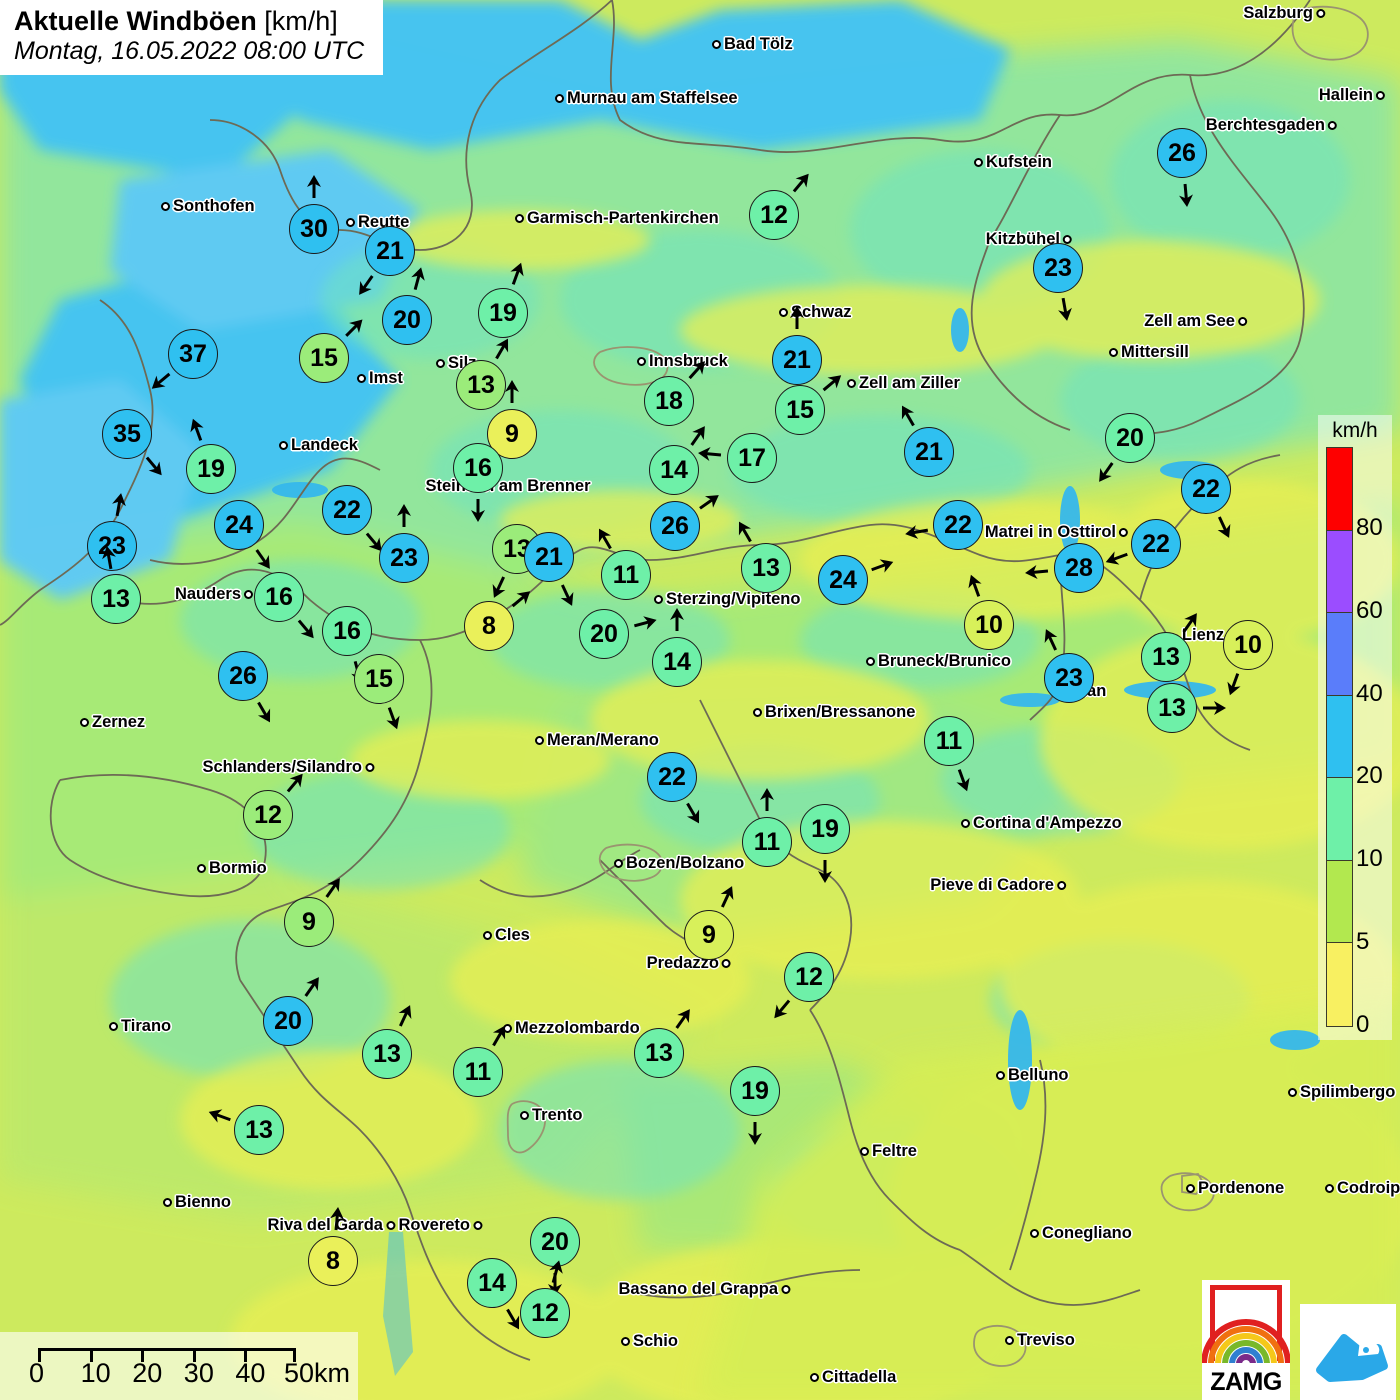 The width and height of the screenshot is (1400, 1400). I want to click on wind-gust-value: 21, so click(929, 452).